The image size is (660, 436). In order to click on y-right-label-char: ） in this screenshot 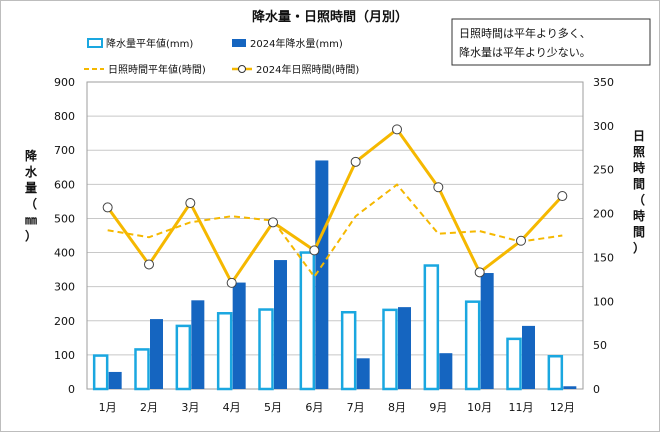, I will do `click(639, 247)`.